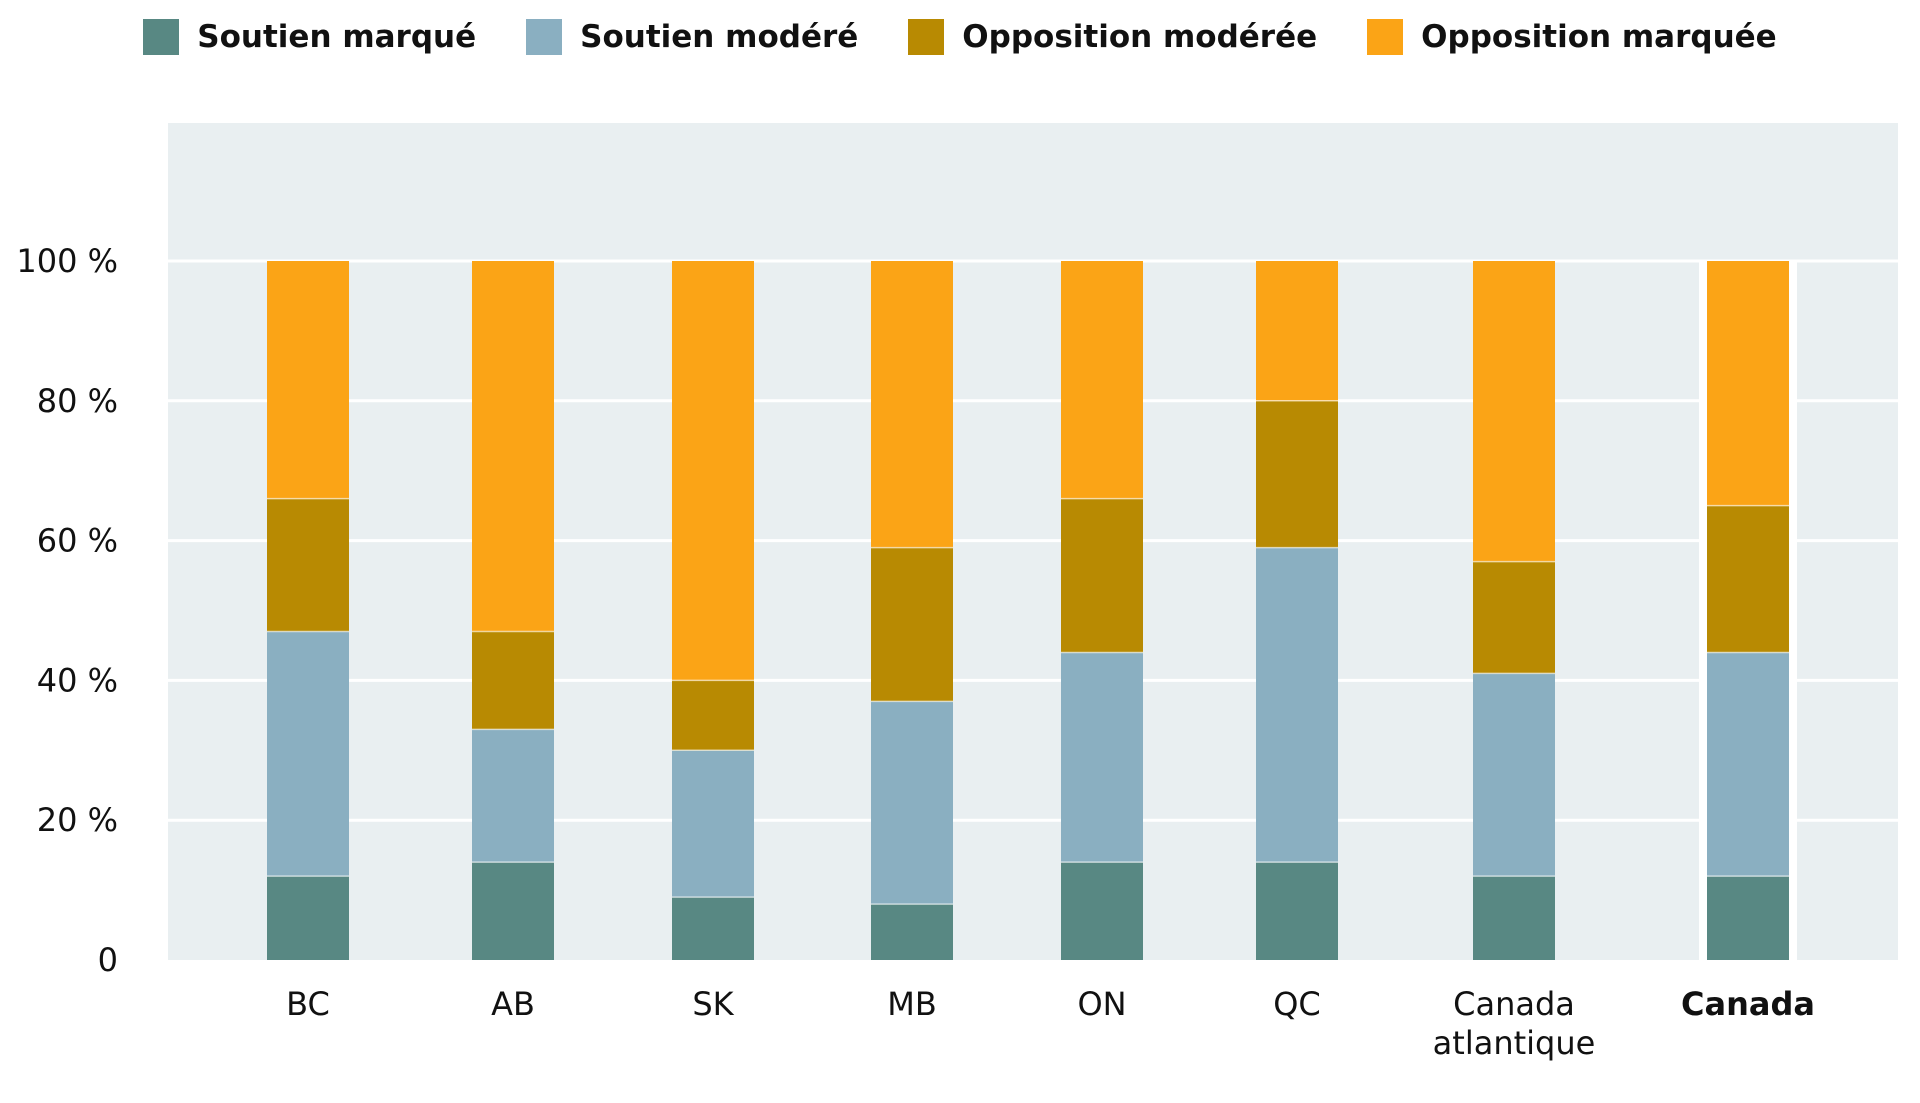  I want to click on x-category-label: BC, so click(308, 1004).